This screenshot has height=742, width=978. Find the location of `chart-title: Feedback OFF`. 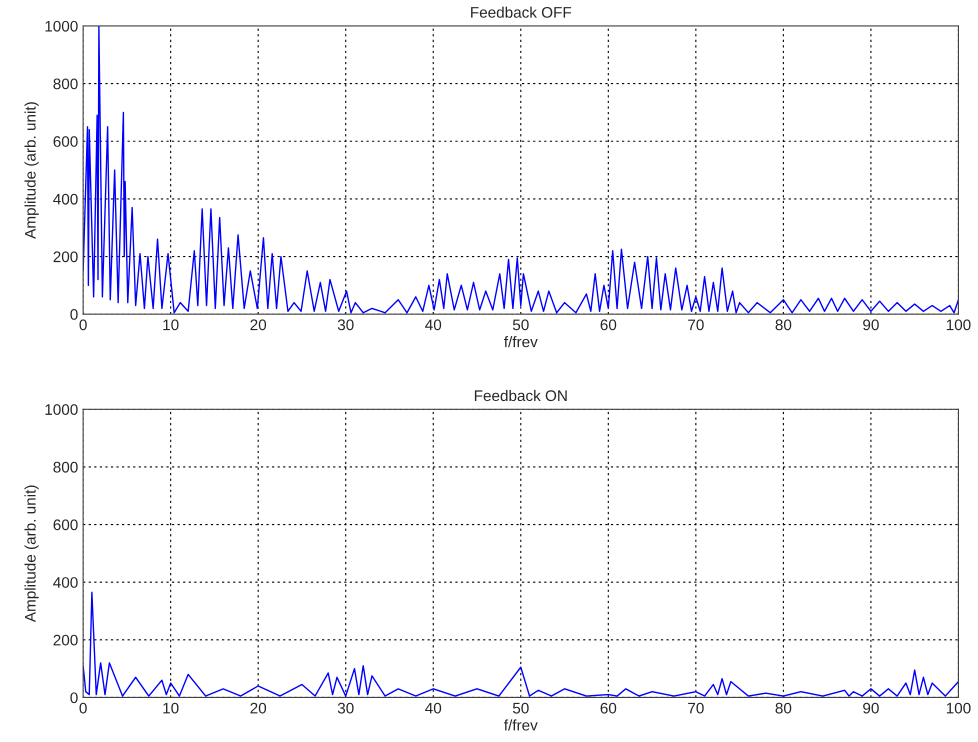

chart-title: Feedback OFF is located at coordinates (521, 12).